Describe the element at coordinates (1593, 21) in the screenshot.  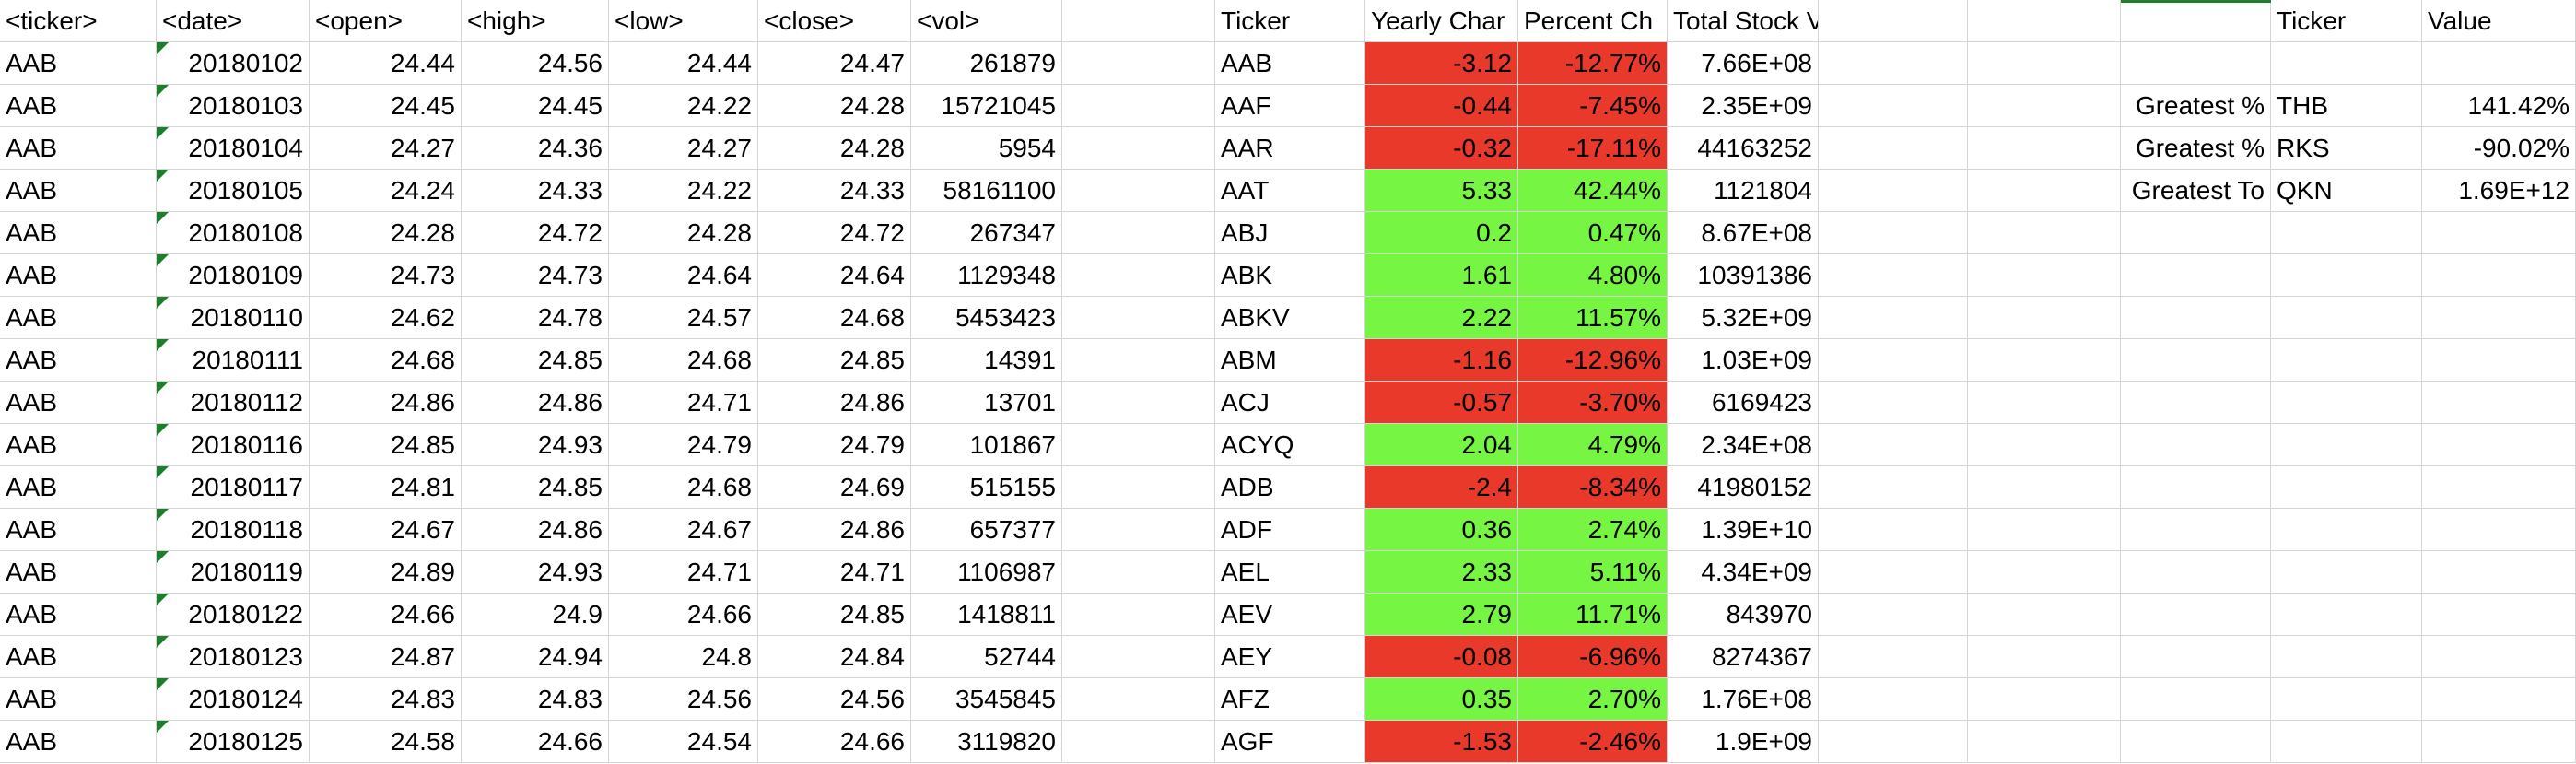
I see `summary-header-cell: Percent Ch` at that location.